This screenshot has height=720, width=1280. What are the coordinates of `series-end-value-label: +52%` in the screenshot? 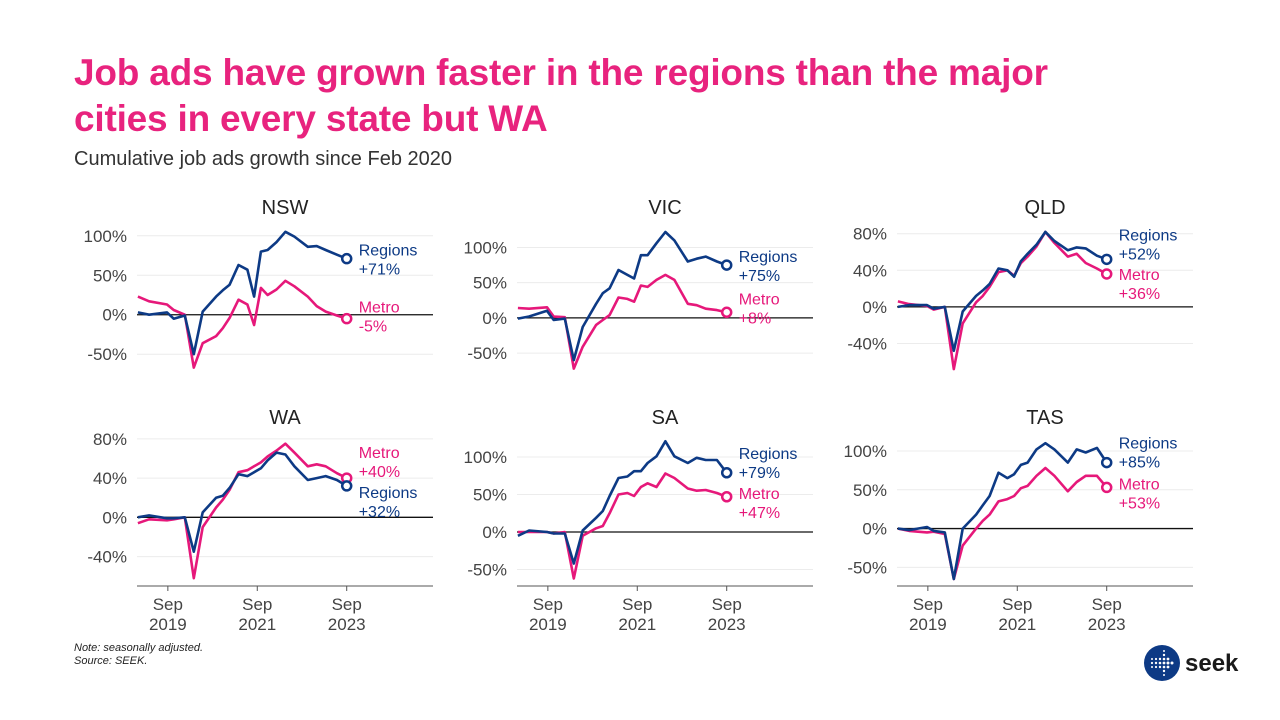 It's located at (1139, 254).